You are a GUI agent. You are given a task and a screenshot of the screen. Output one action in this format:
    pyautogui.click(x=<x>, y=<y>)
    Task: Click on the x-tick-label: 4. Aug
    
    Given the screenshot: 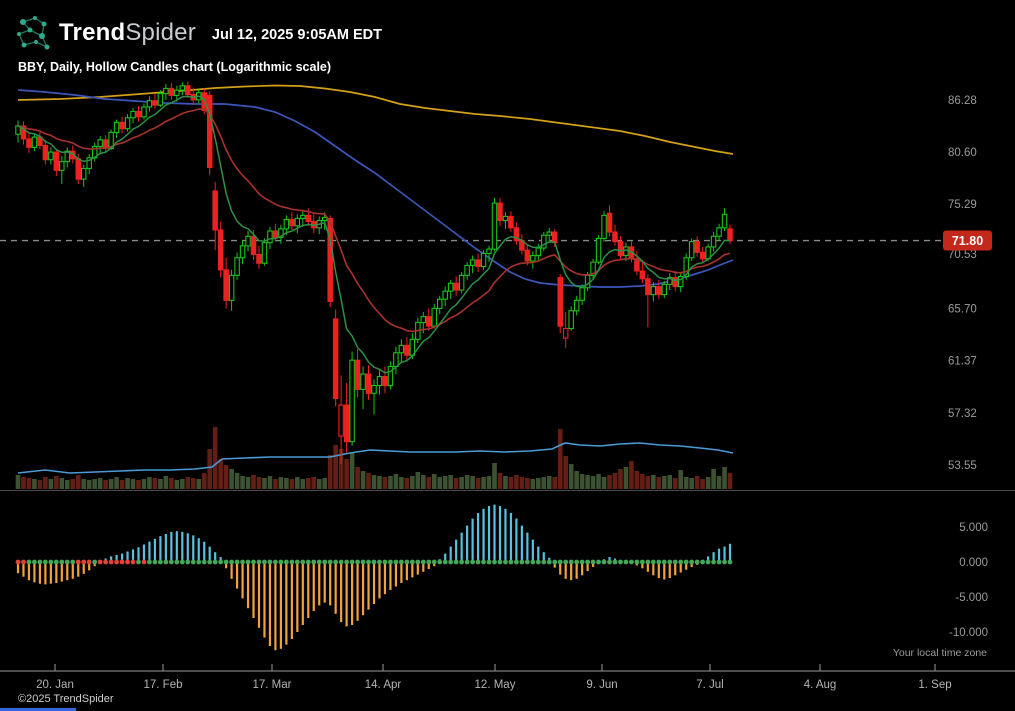 What is the action you would take?
    pyautogui.click(x=820, y=685)
    